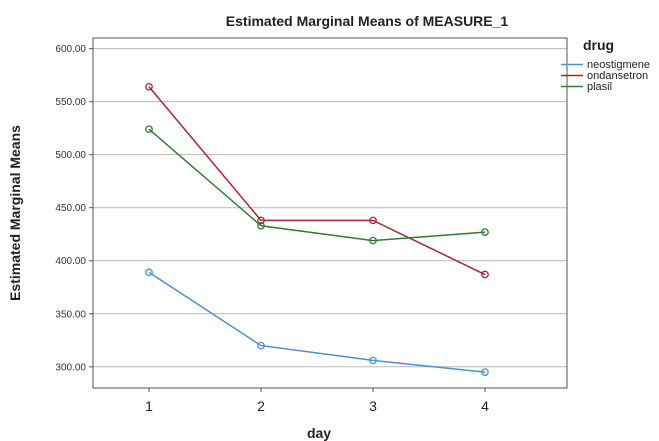 The width and height of the screenshot is (659, 441). I want to click on series-neostigmene, so click(317, 322).